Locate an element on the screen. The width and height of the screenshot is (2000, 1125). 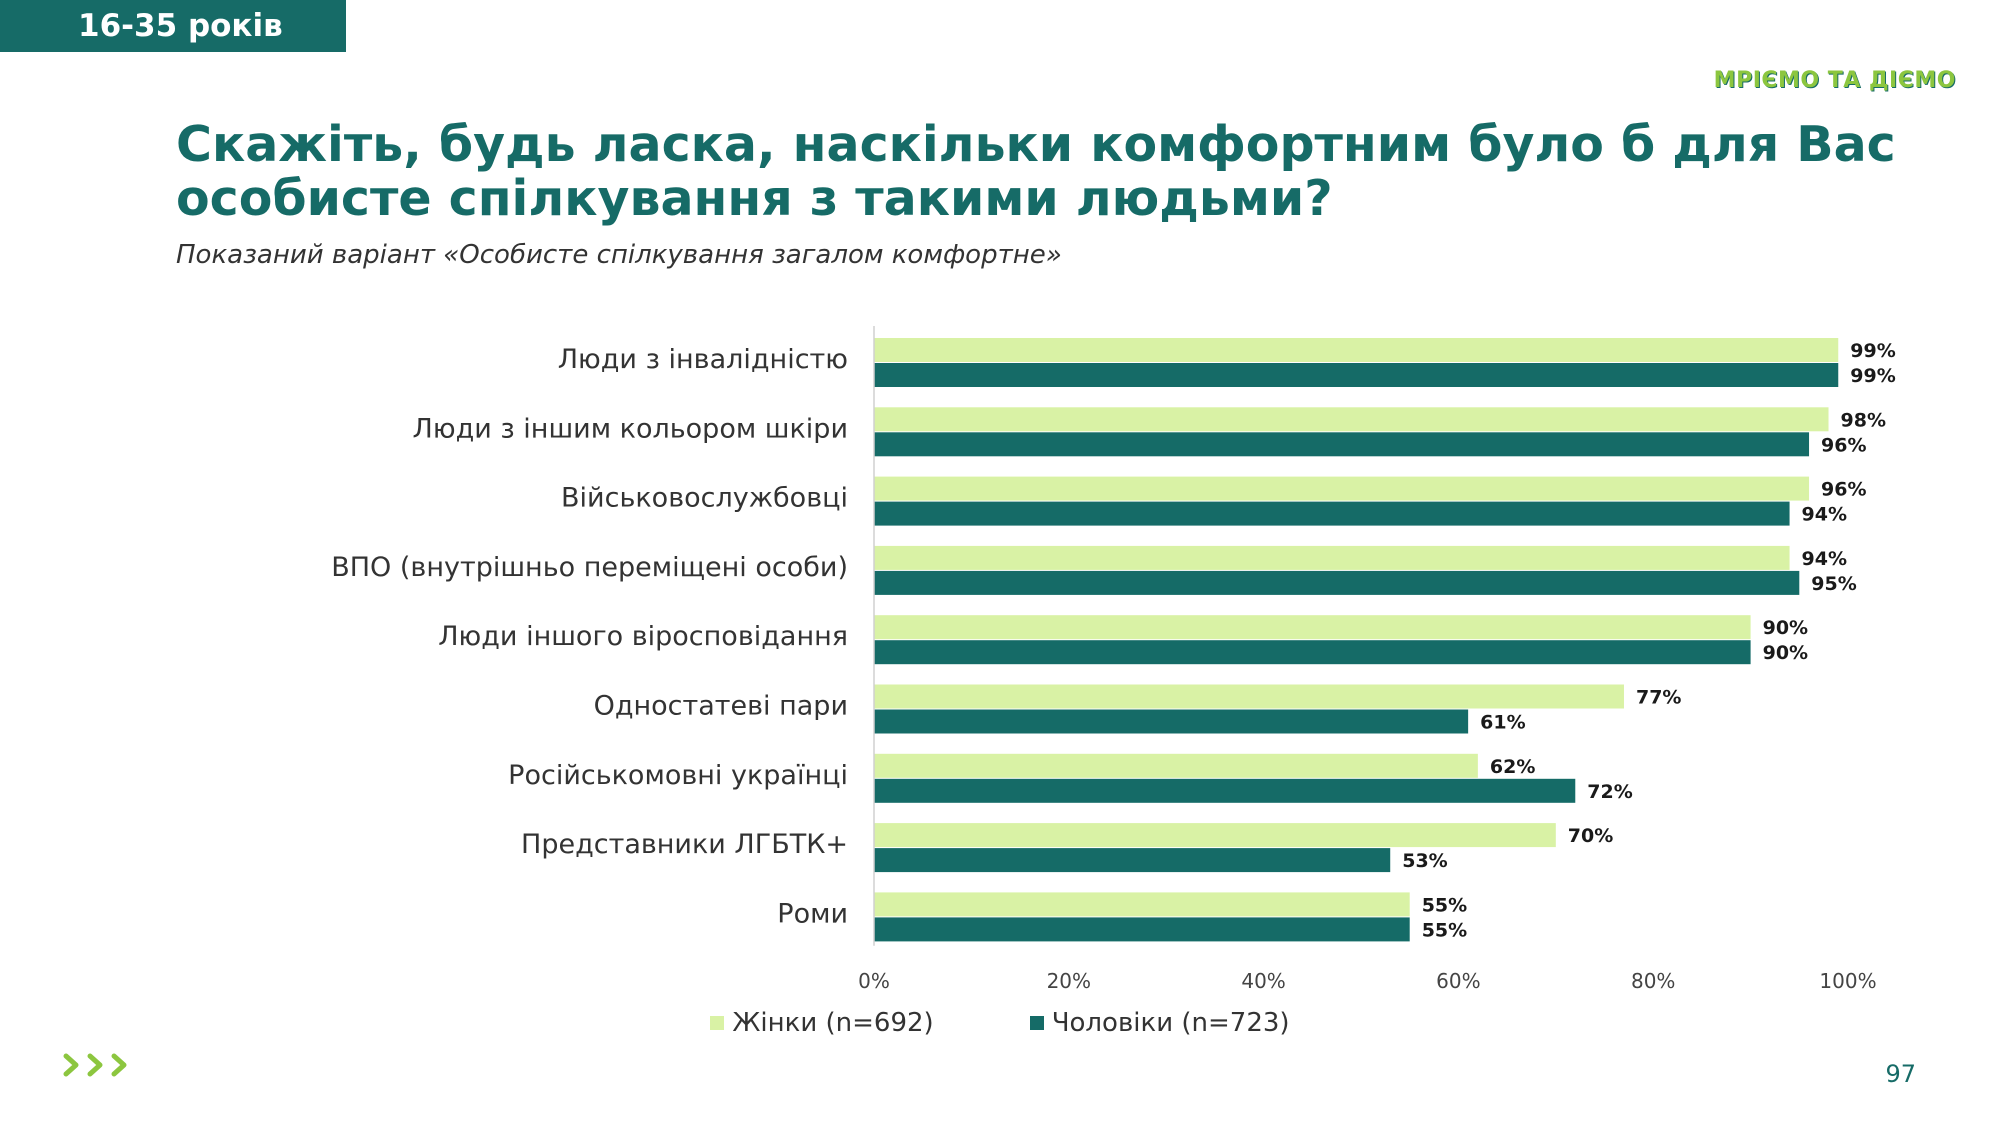
brand-logo: МРІЄМО ТА ДІЄМО is located at coordinates (1834, 80).